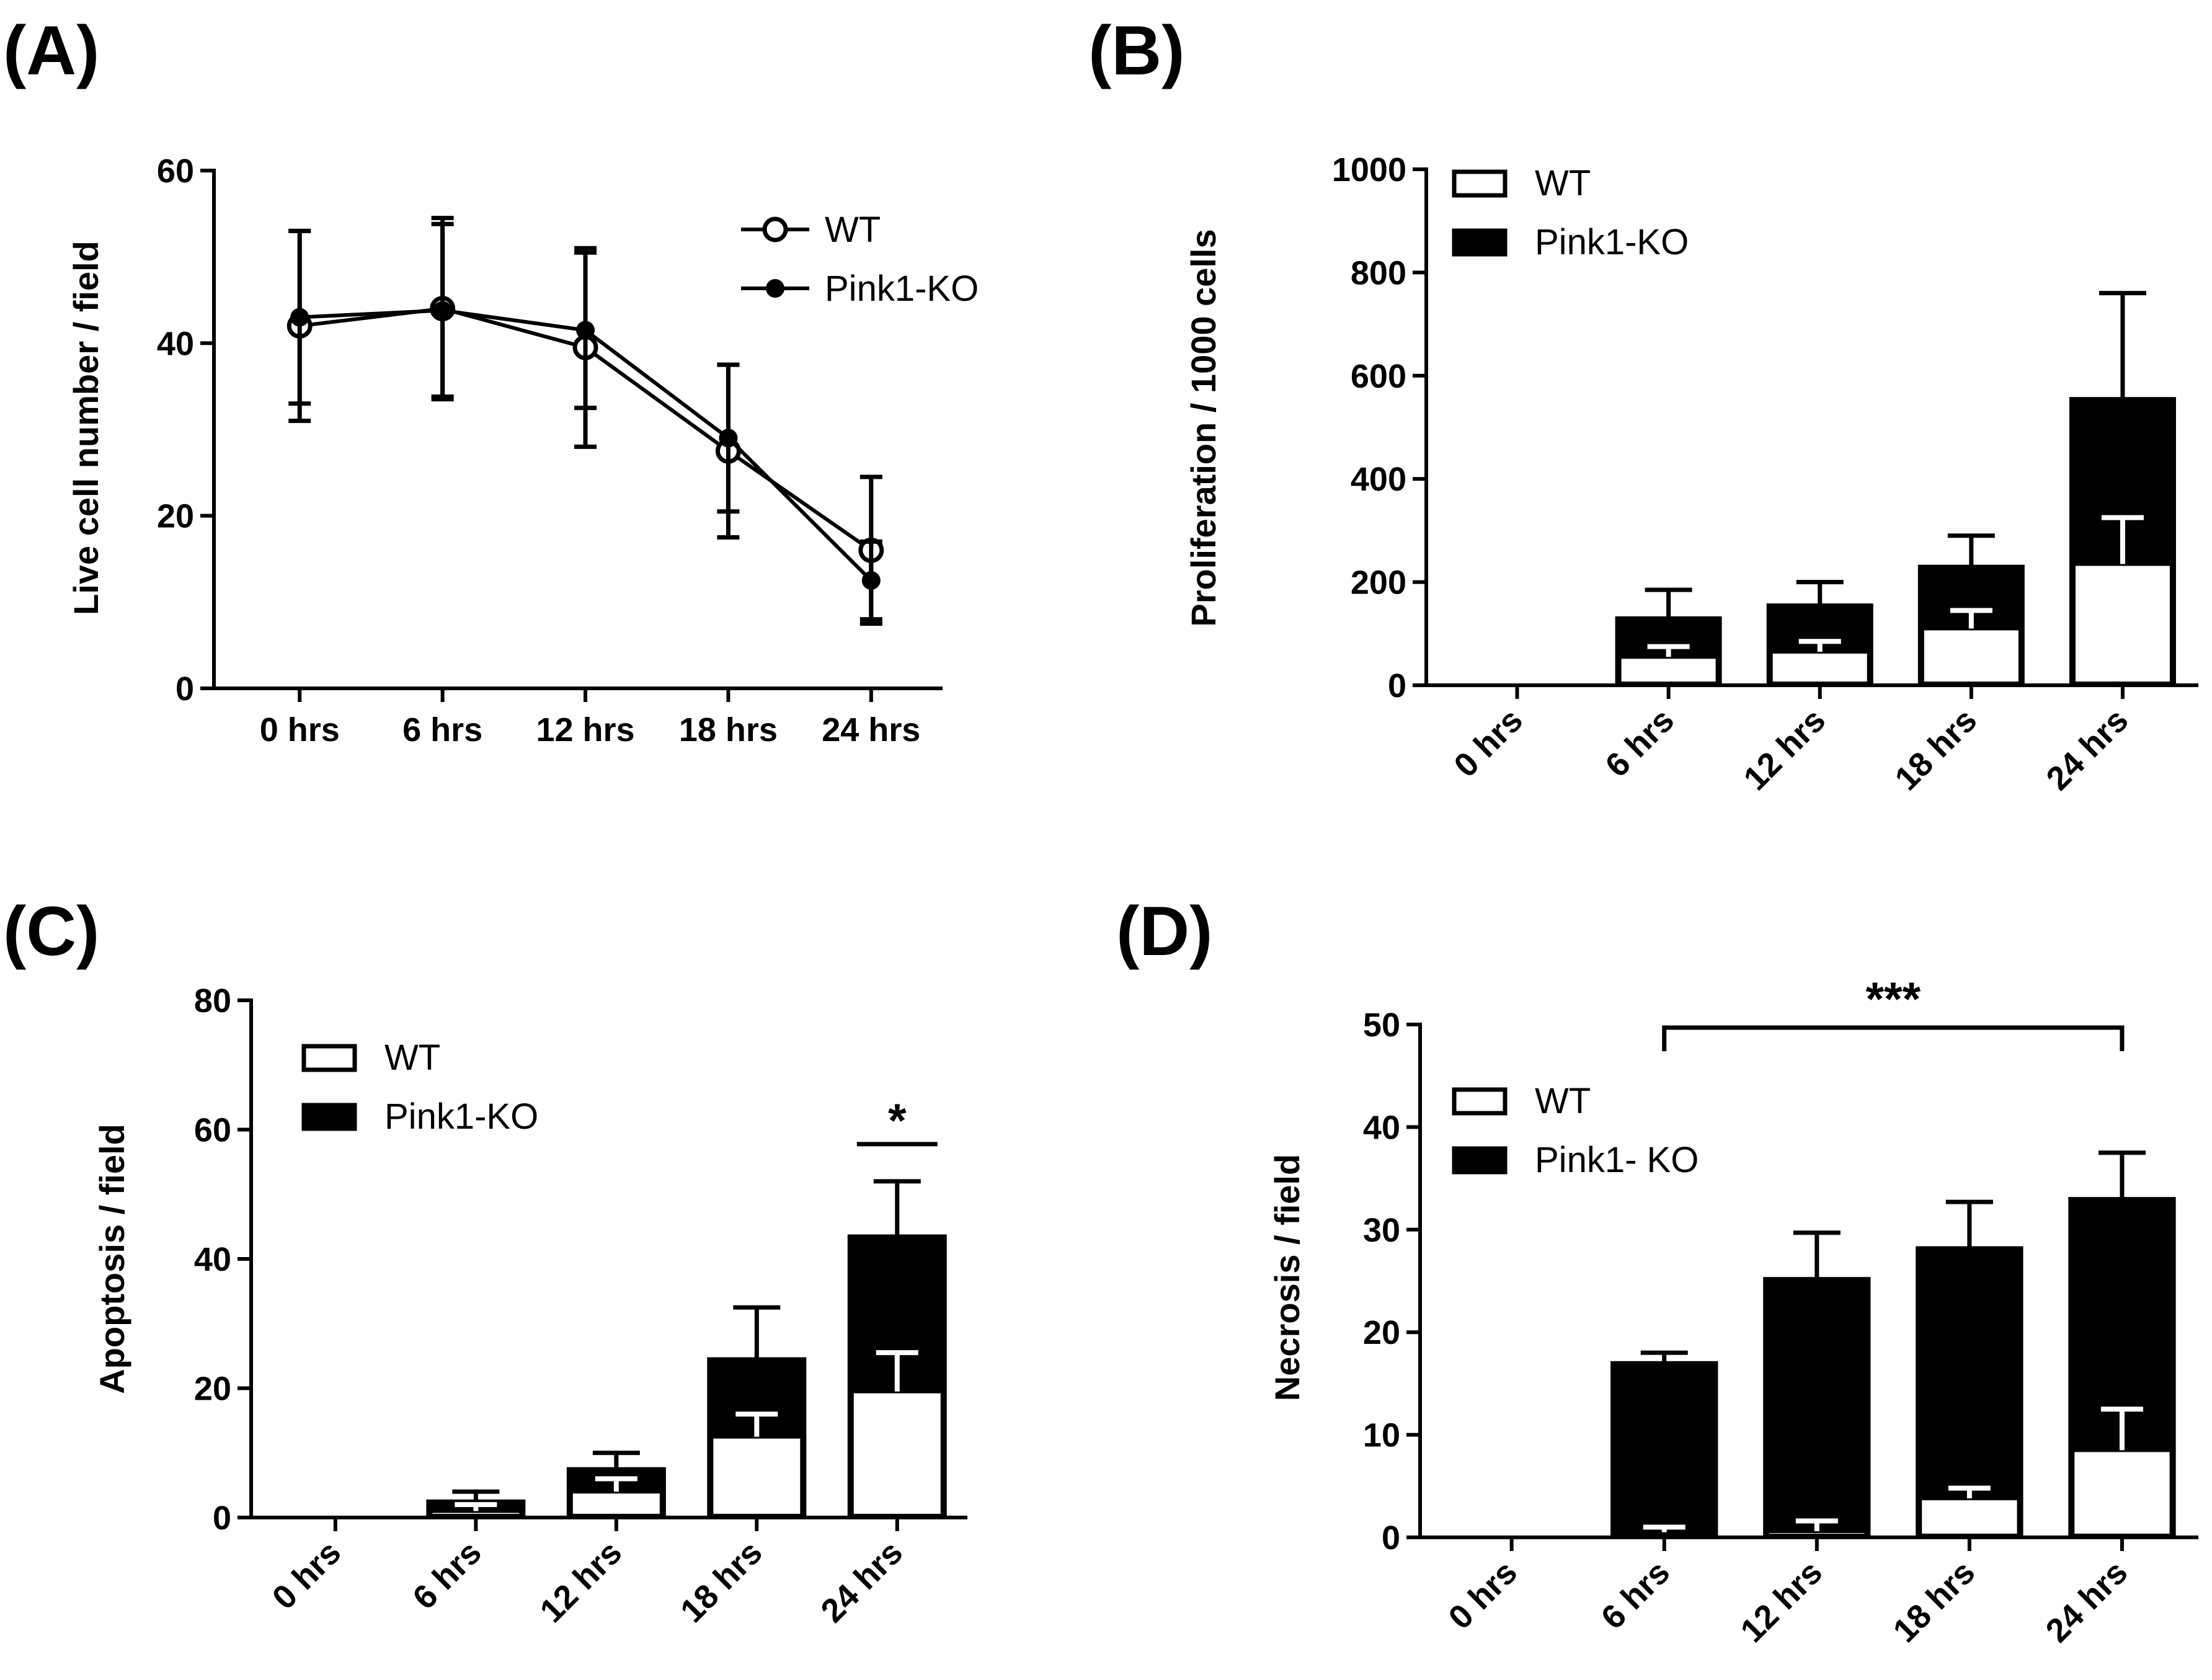 Image resolution: width=2212 pixels, height=1680 pixels. I want to click on chart-d-y-tick-label: 10, so click(1381, 1435).